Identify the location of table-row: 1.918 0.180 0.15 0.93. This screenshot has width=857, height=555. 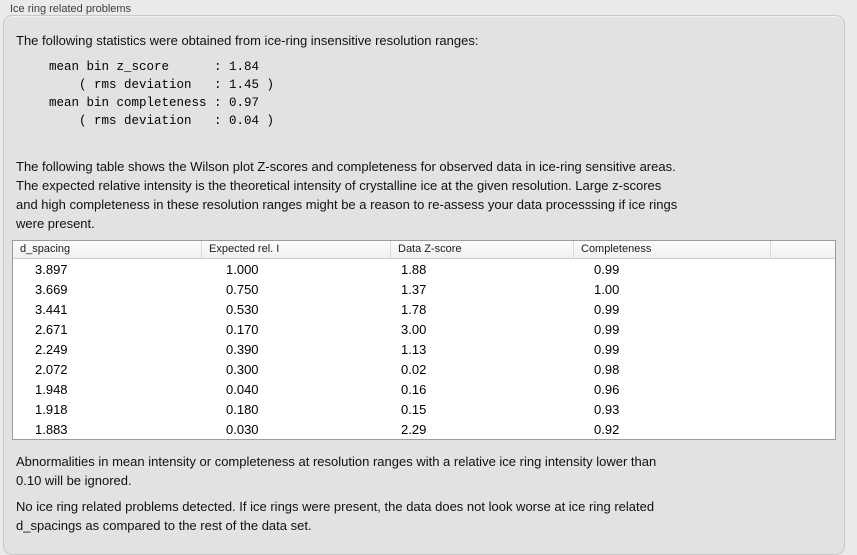
(424, 409).